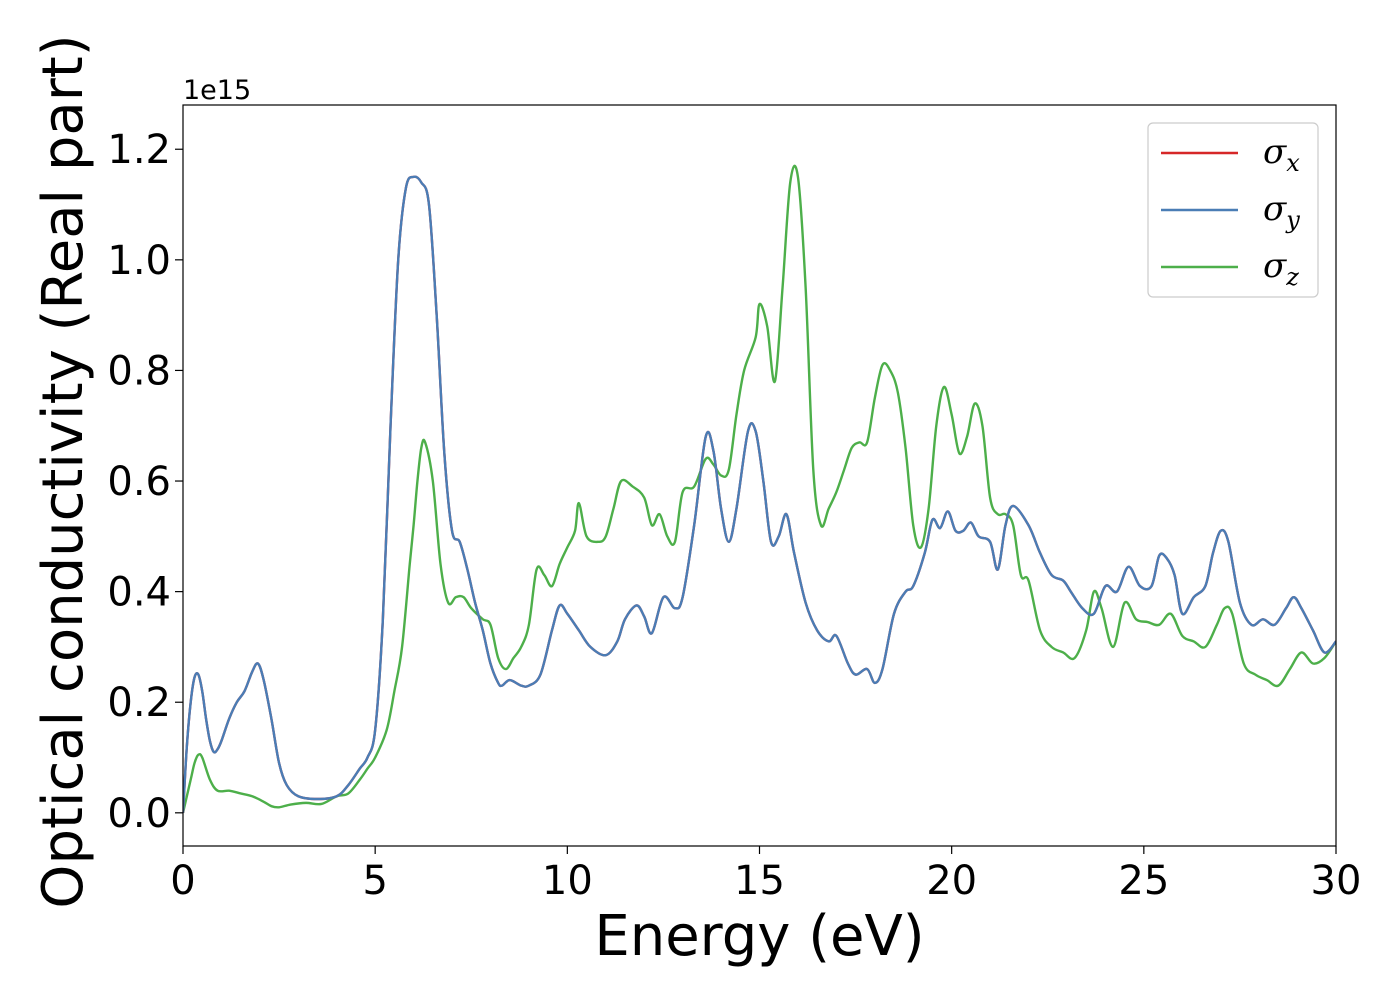  Describe the element at coordinates (759, 881) in the screenshot. I see `x-tick-label: 15` at that location.